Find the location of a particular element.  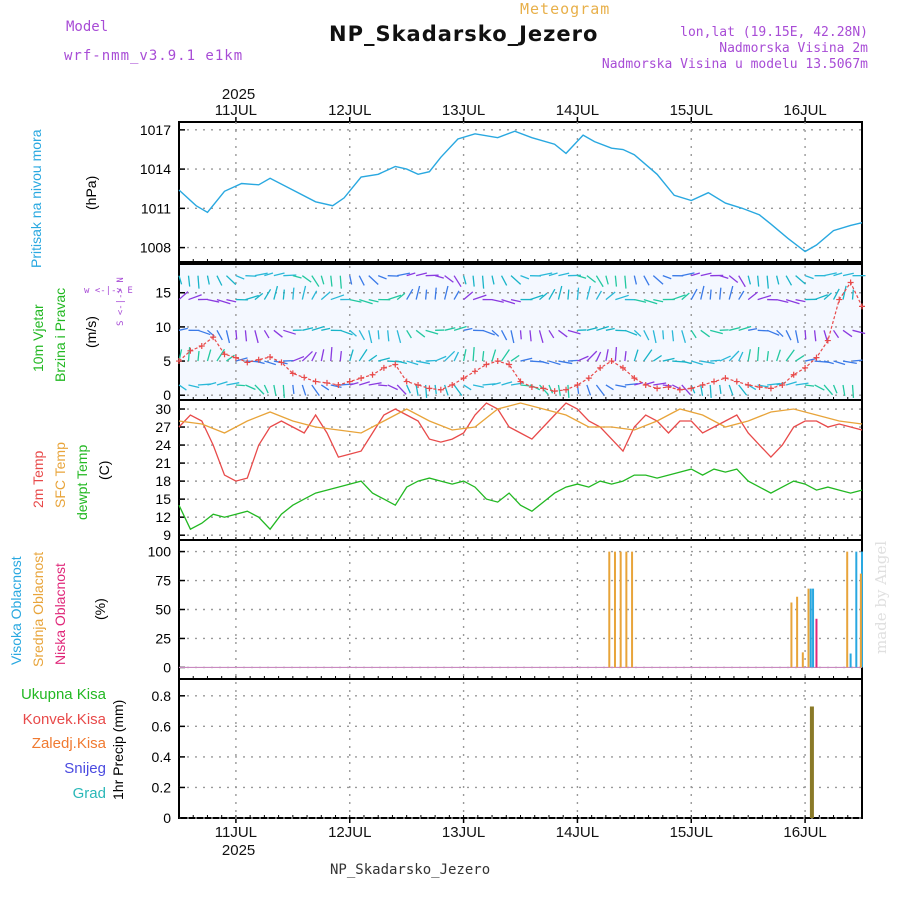

precip-legend-total: Ukupna Kisa is located at coordinates (63, 694).